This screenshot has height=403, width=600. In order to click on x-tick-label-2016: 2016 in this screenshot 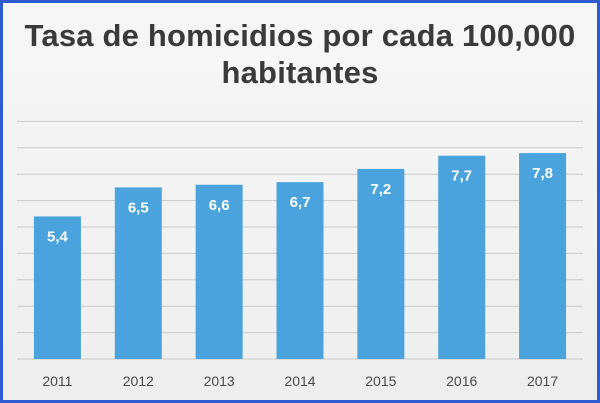, I will do `click(461, 381)`.